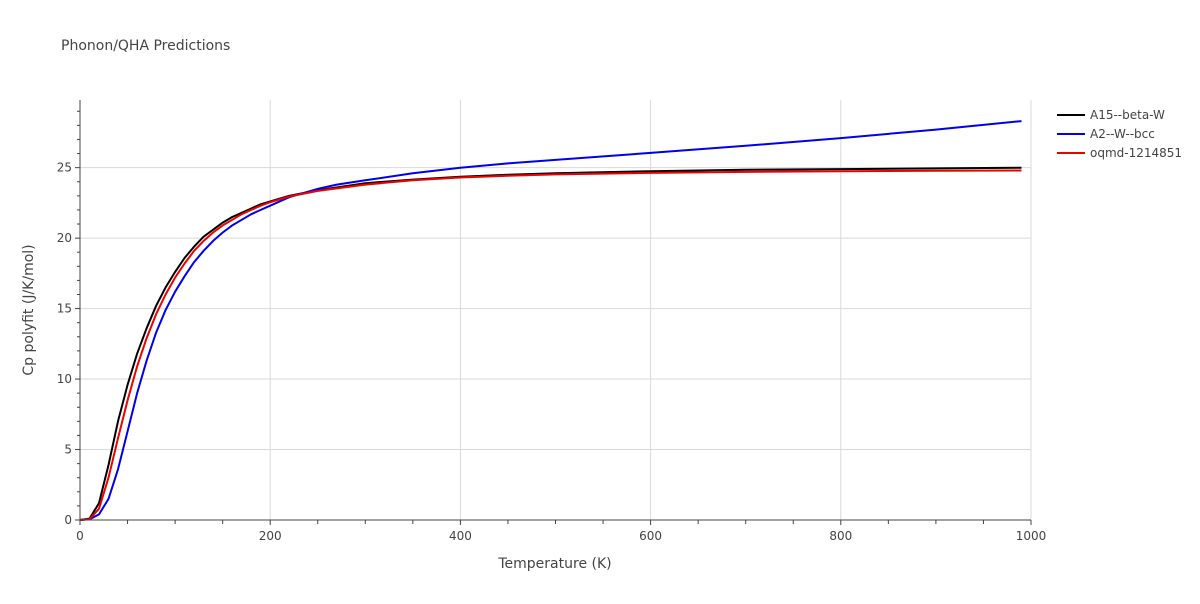 Image resolution: width=1200 pixels, height=604 pixels. Describe the element at coordinates (68, 520) in the screenshot. I see `y-tick-label: 0` at that location.